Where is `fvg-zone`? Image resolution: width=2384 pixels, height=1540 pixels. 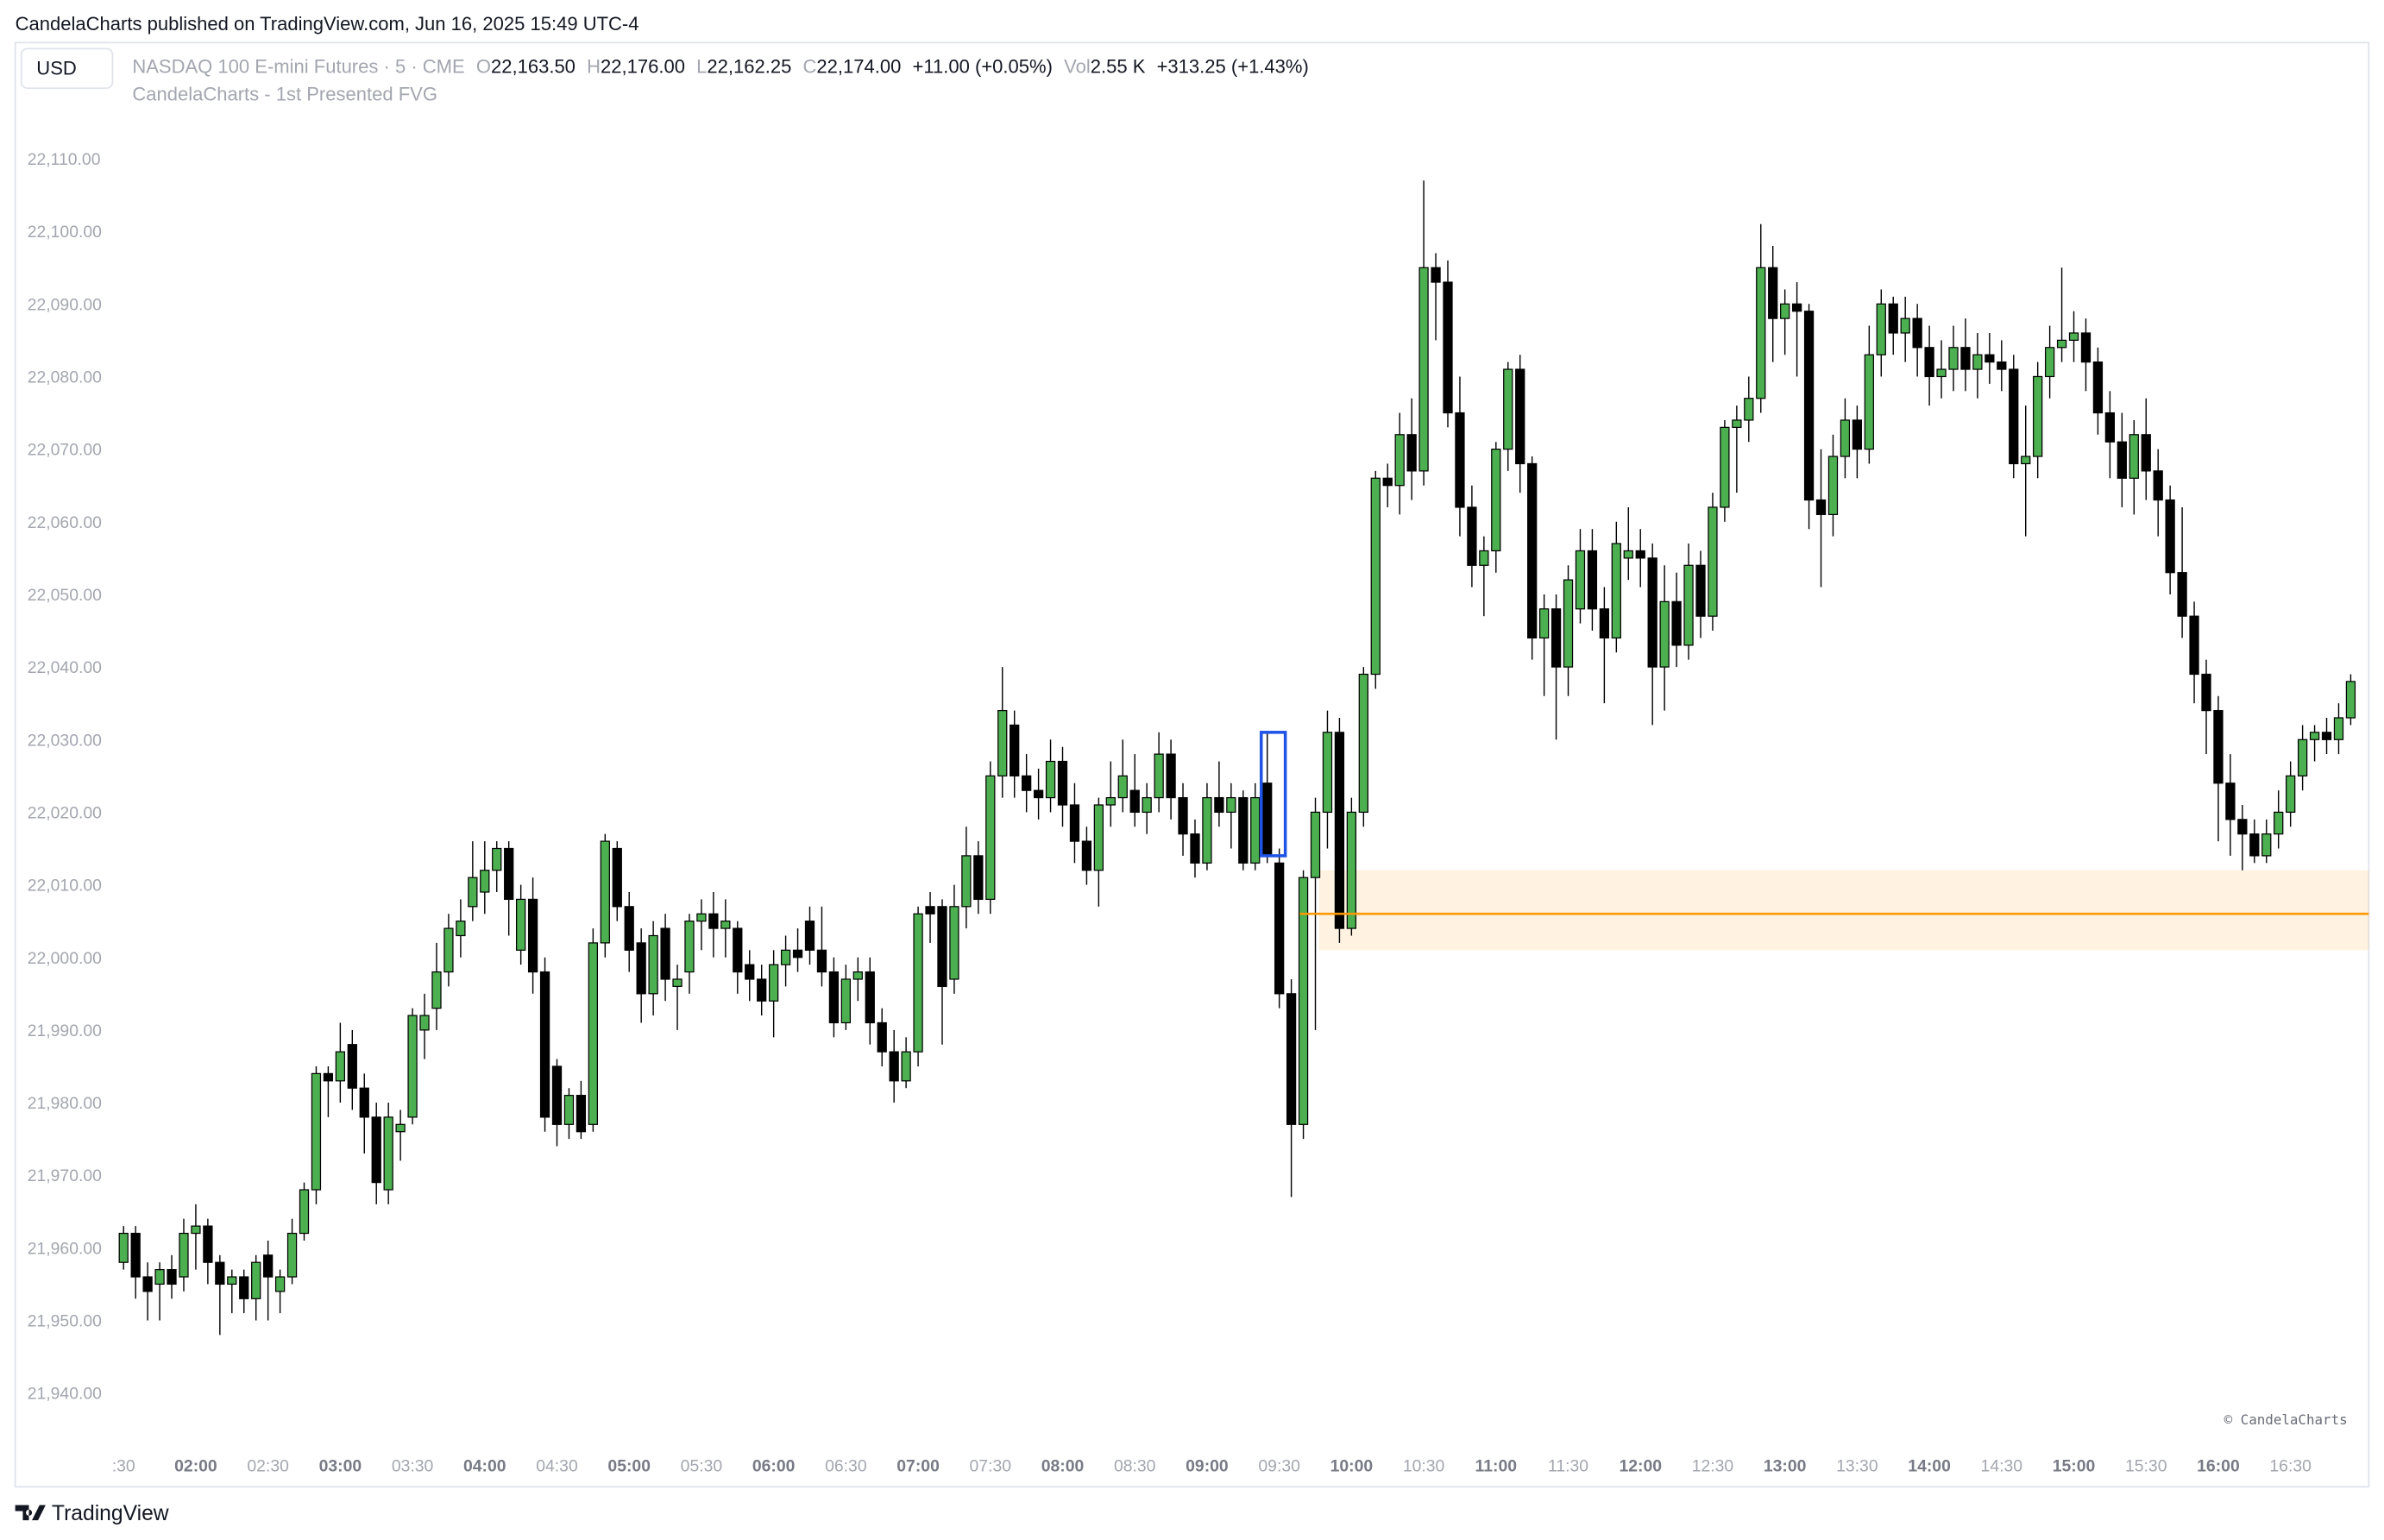
fvg-zone is located at coordinates (1844, 911).